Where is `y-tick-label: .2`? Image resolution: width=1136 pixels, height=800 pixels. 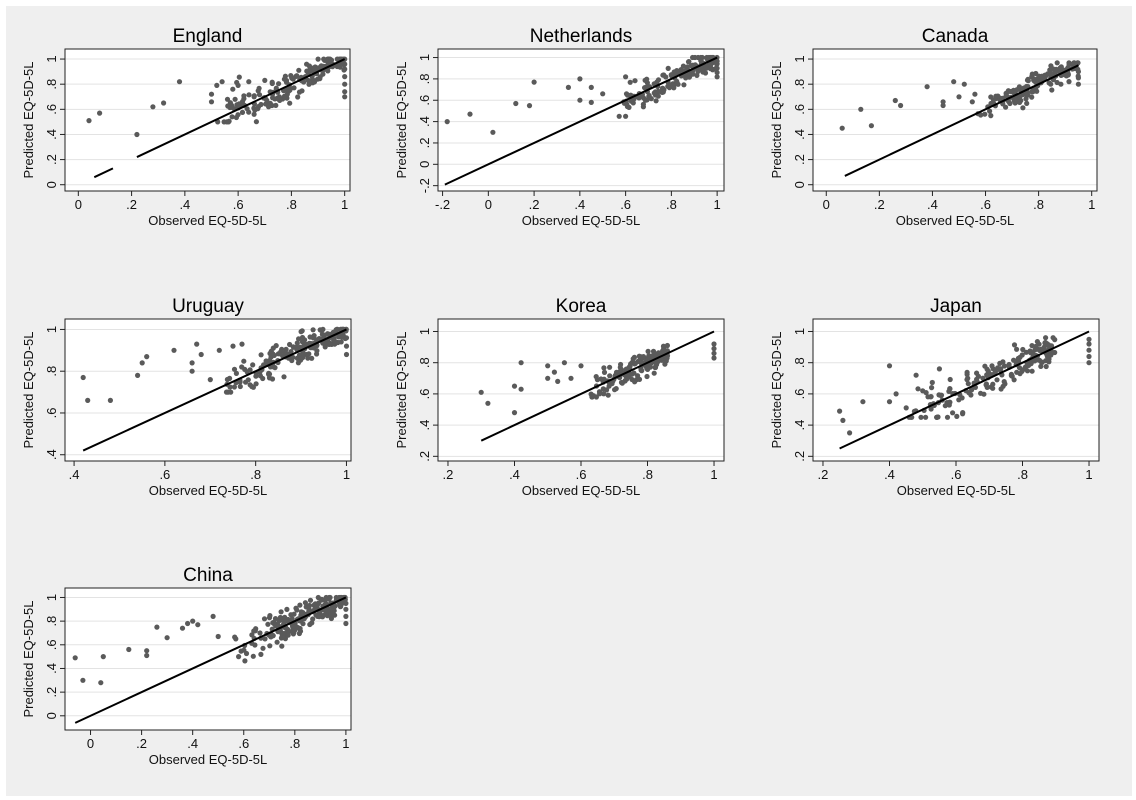
y-tick-label: .2 is located at coordinates (424, 143).